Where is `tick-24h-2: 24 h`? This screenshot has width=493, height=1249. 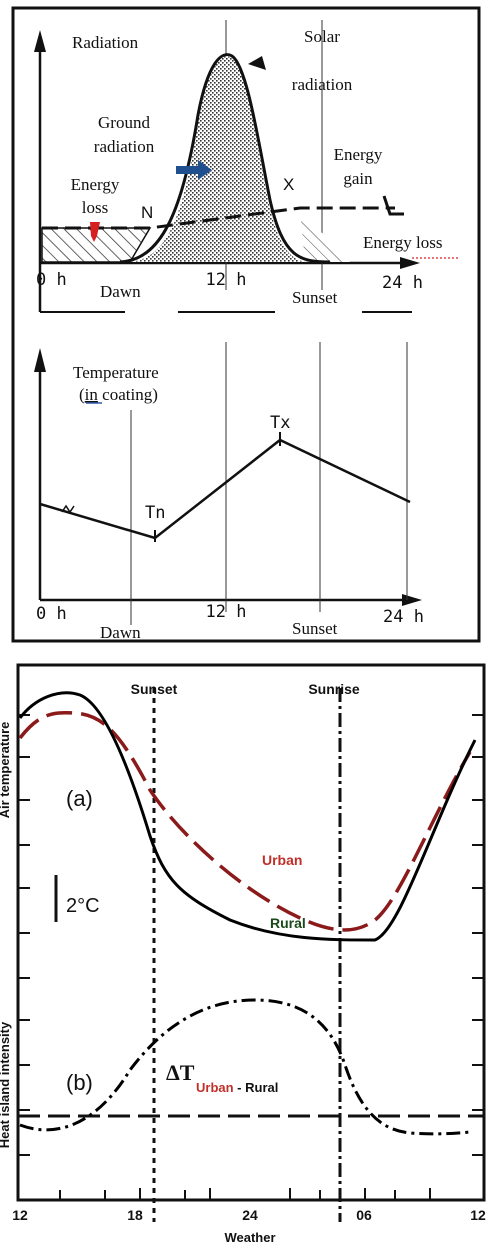
tick-24h-2: 24 h is located at coordinates (403, 617).